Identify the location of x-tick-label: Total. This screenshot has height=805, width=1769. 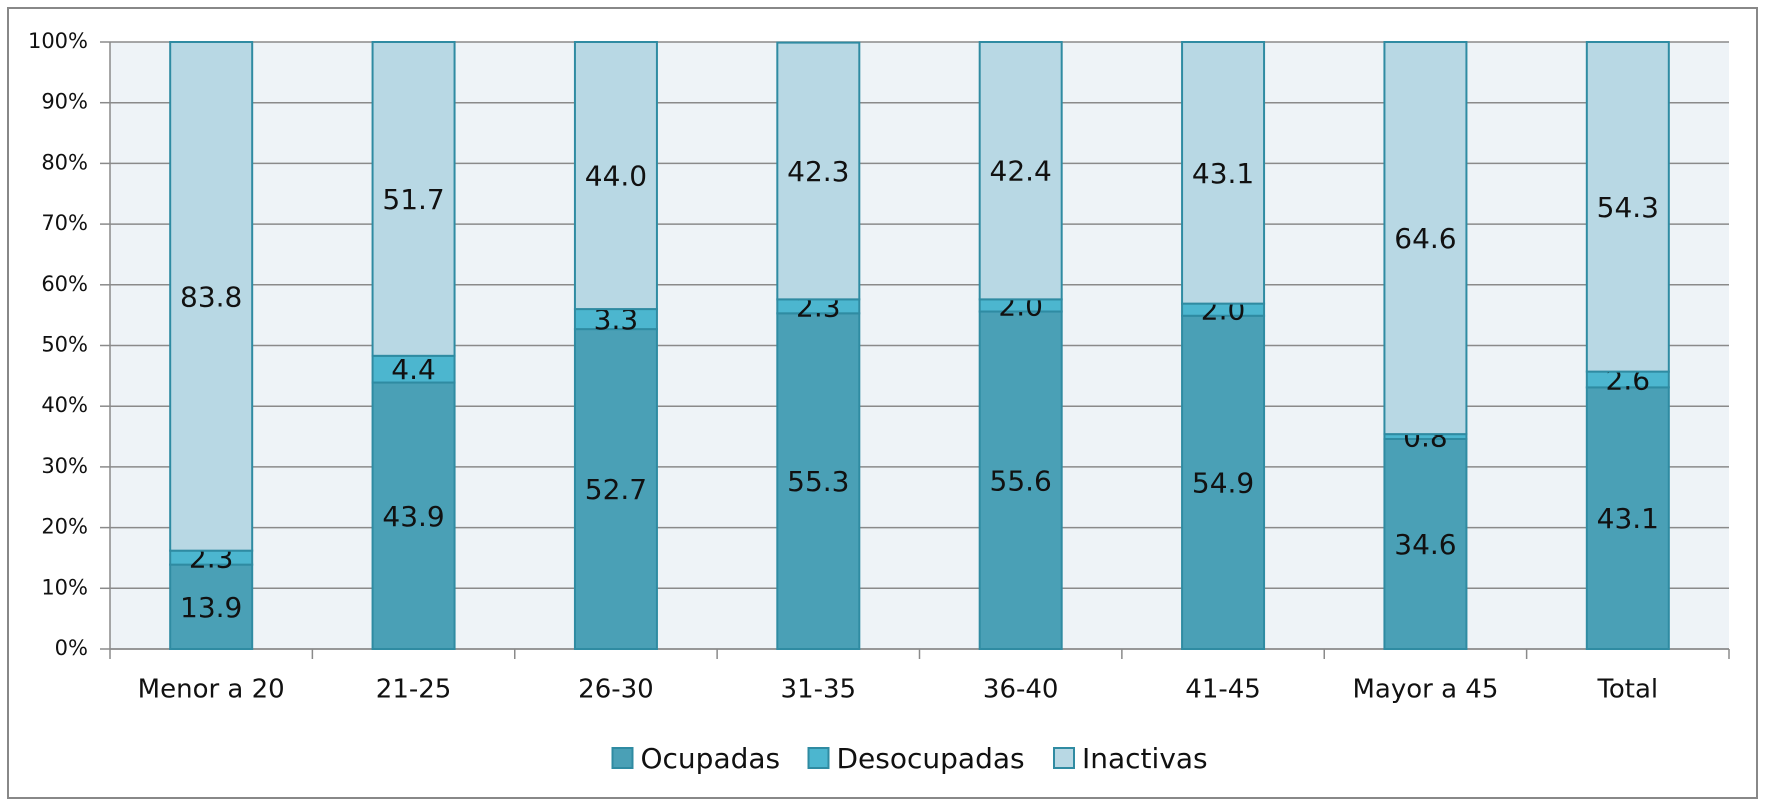
(1627, 690).